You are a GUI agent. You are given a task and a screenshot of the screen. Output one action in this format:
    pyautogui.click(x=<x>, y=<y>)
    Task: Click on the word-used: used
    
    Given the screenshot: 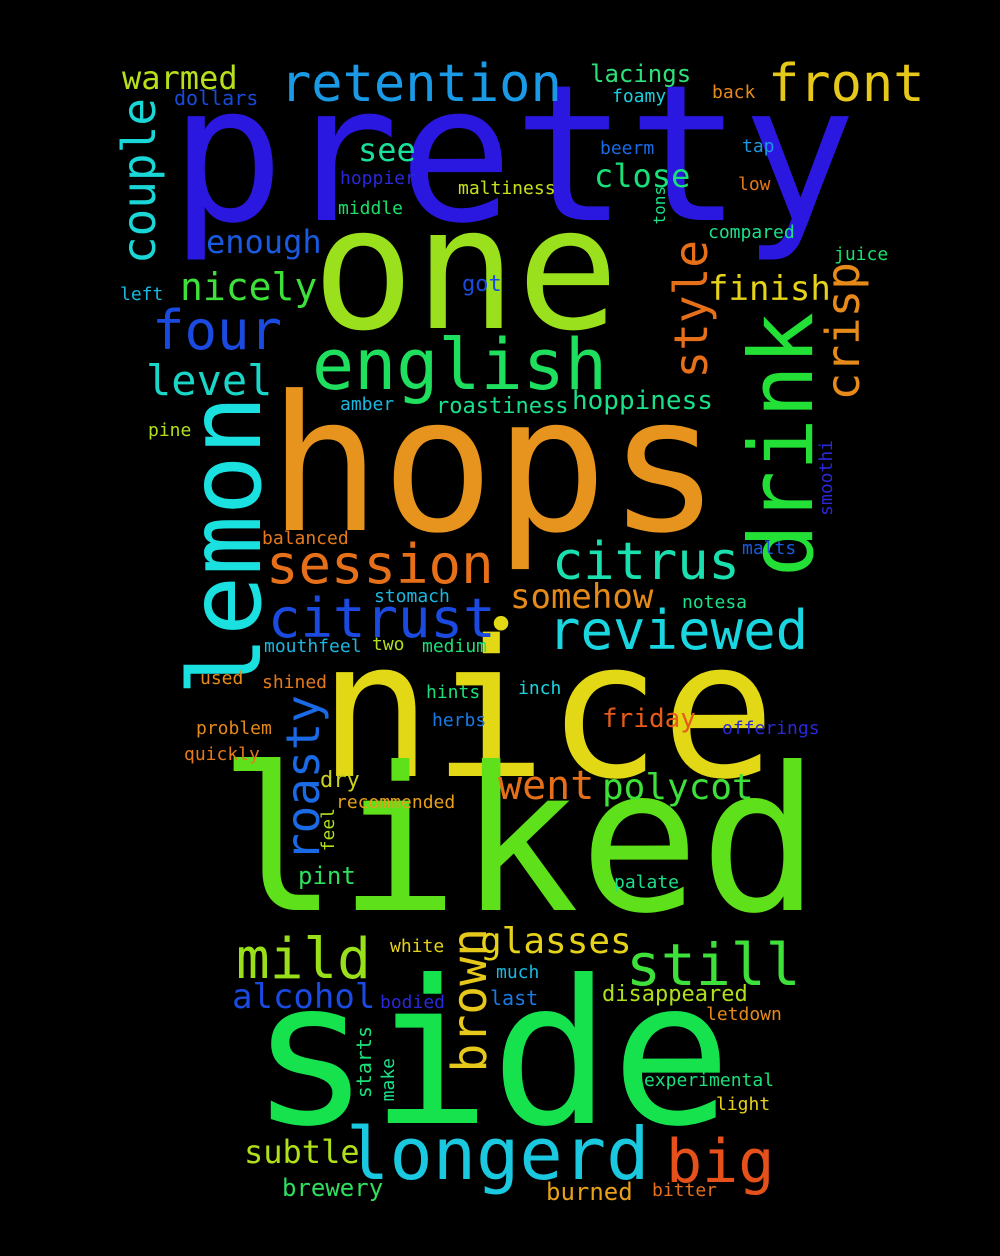 What is the action you would take?
    pyautogui.click(x=222, y=678)
    